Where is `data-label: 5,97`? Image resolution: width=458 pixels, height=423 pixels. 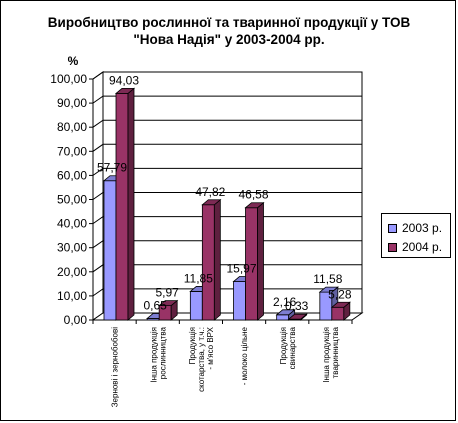
data-label: 5,97 is located at coordinates (167, 293).